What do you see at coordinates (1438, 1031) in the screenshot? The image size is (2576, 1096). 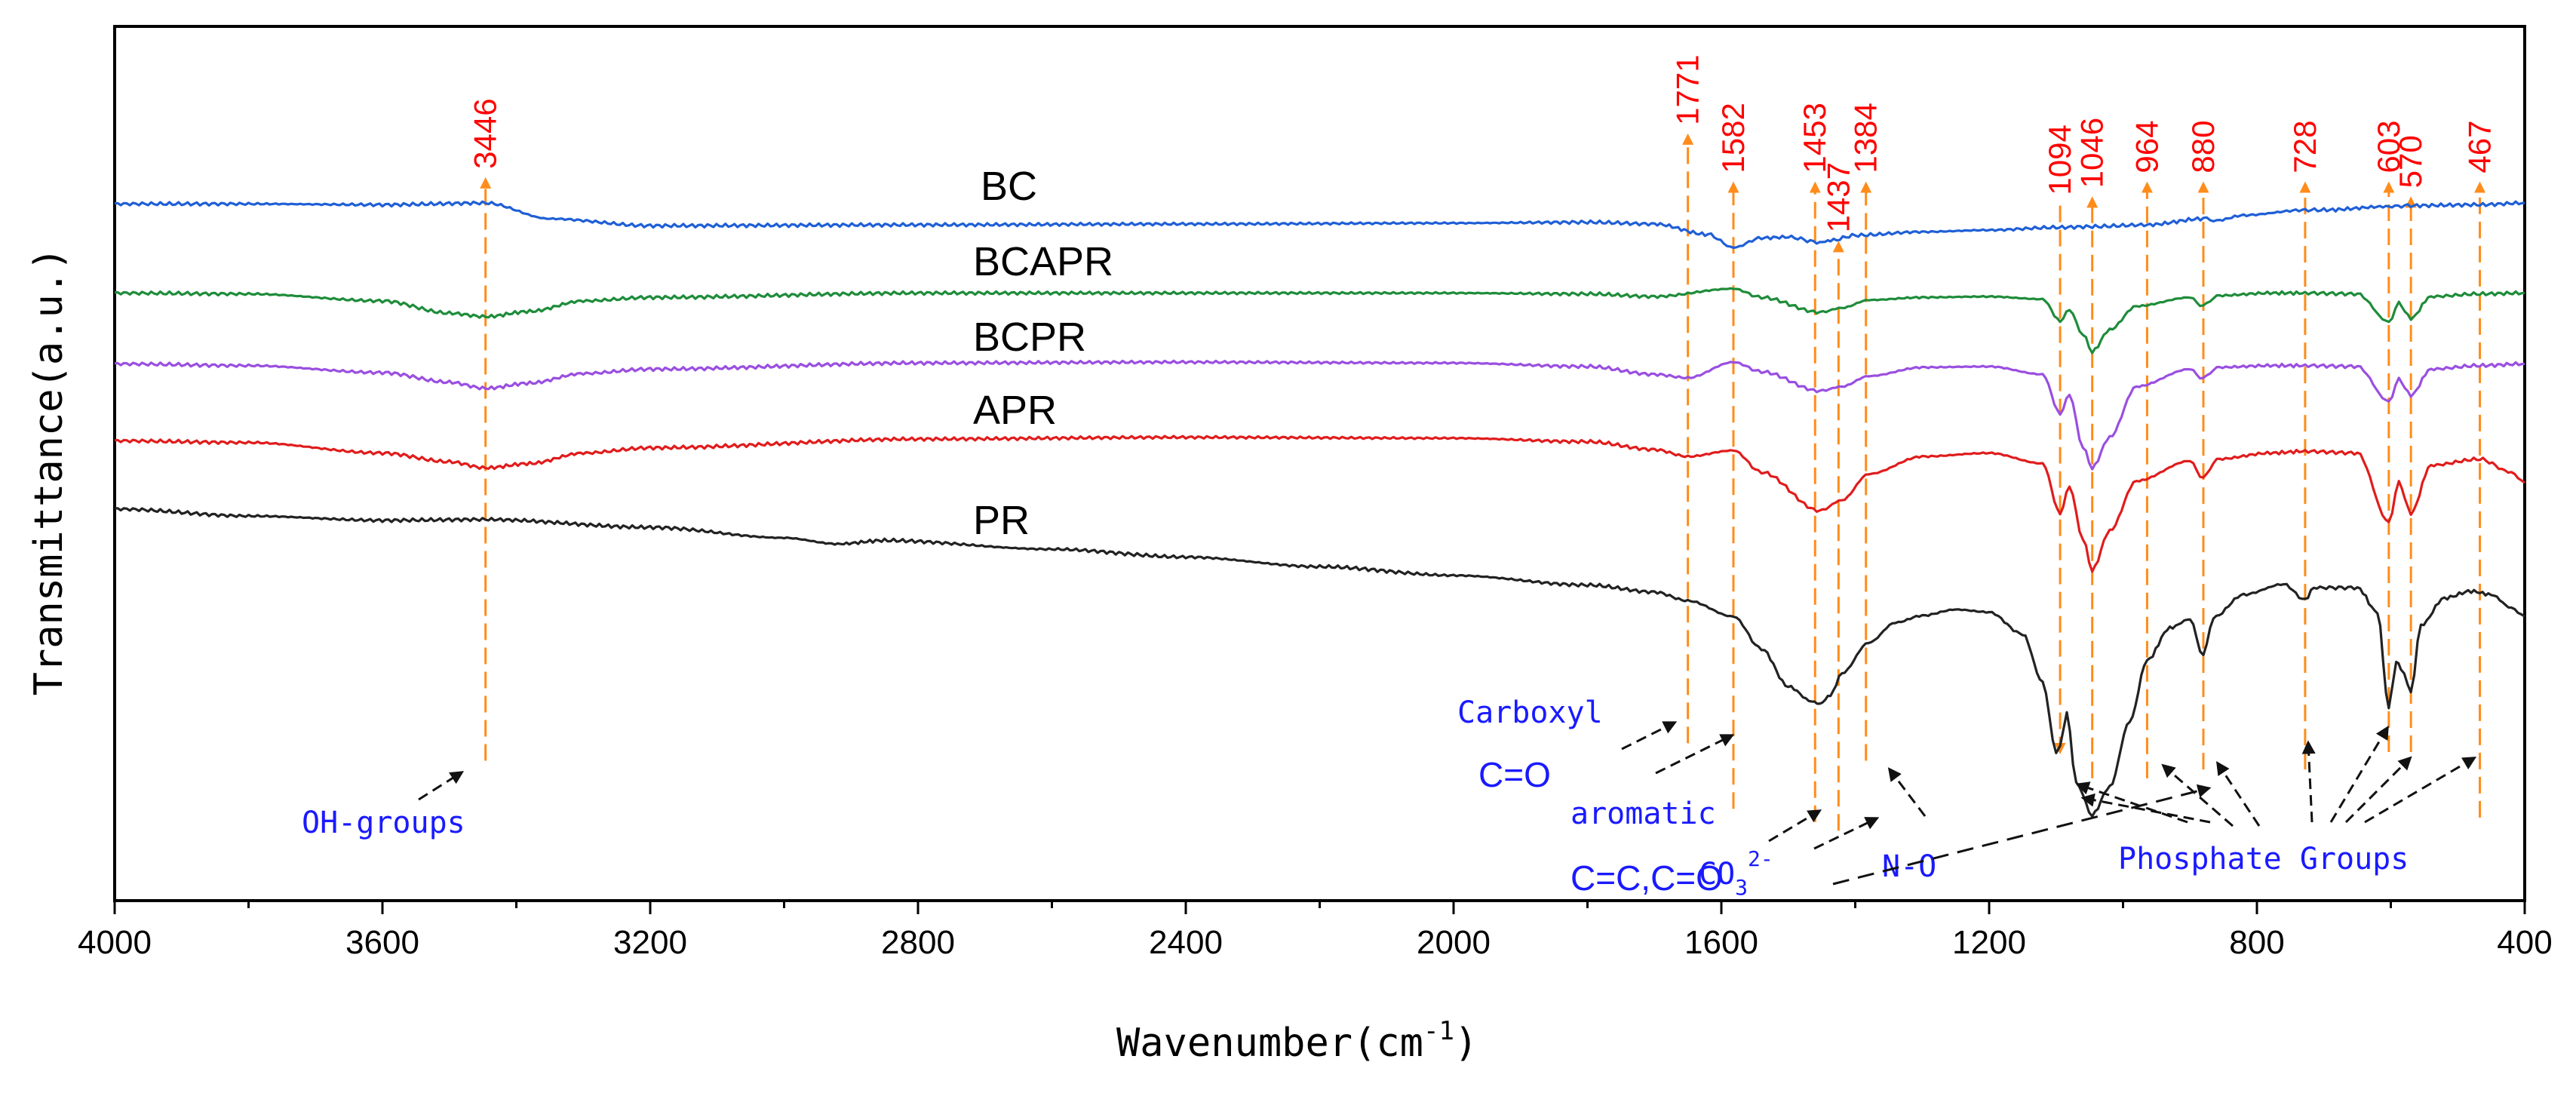 I see `x-axis-title-superscript: -1` at bounding box center [1438, 1031].